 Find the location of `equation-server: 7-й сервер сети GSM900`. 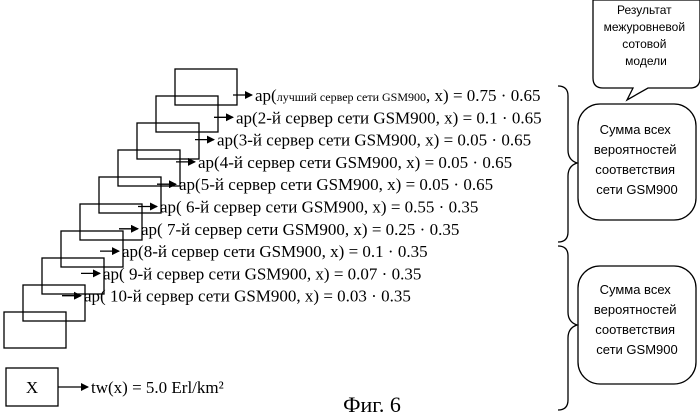

equation-server: 7-й сервер сети GSM900 is located at coordinates (254, 229).